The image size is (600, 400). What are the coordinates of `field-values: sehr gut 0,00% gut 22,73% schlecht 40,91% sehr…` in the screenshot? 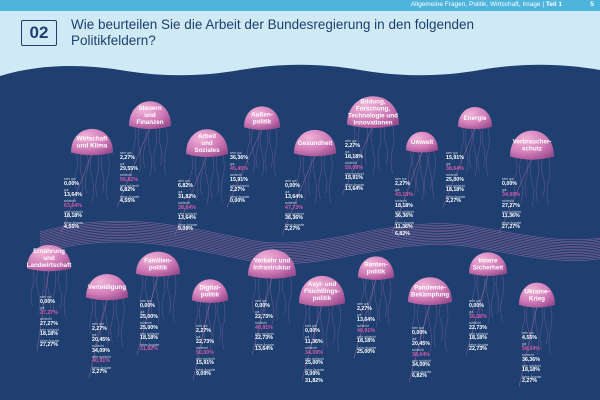 It's located at (265, 326).